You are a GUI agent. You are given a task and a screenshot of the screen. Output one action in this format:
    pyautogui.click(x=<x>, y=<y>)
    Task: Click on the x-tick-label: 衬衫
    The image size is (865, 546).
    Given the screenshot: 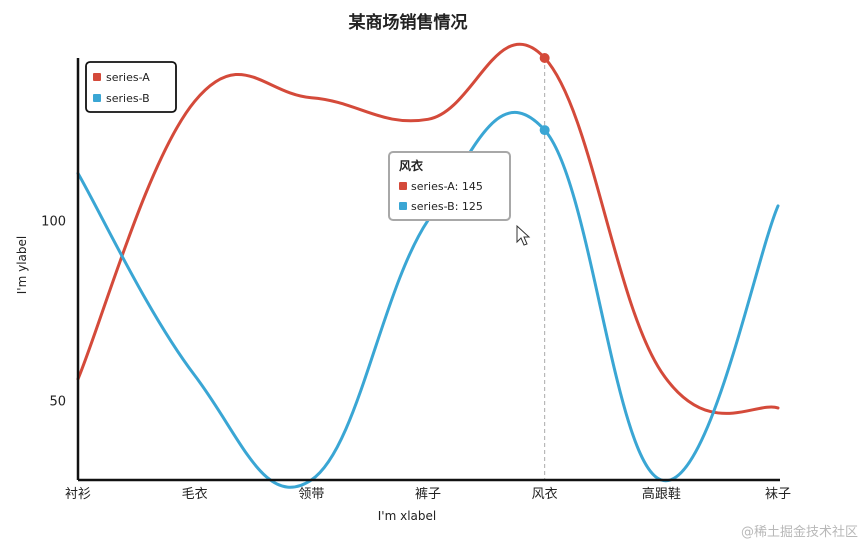 What is the action you would take?
    pyautogui.click(x=78, y=494)
    